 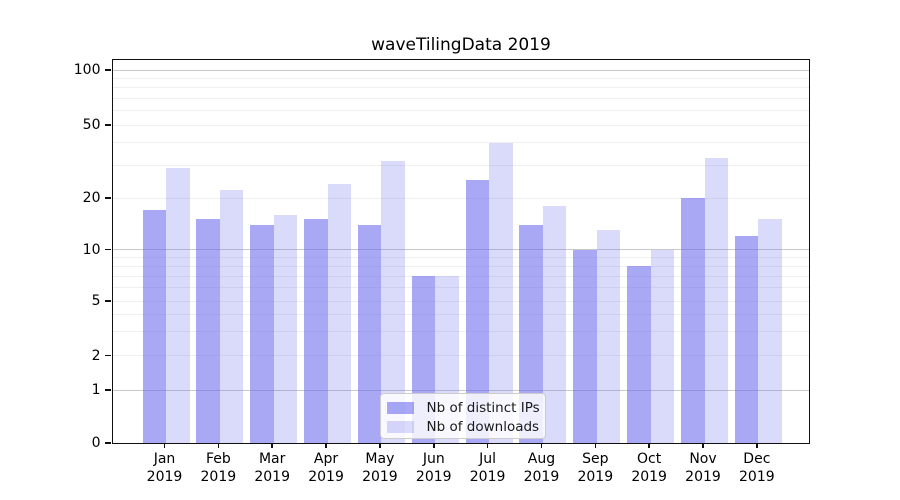 I want to click on chart-title: waveTilingData 2019, so click(x=461, y=45).